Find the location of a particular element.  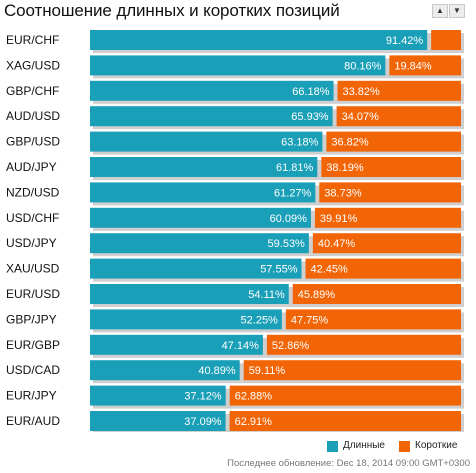

short-value-label: 62.88% is located at coordinates (254, 397).